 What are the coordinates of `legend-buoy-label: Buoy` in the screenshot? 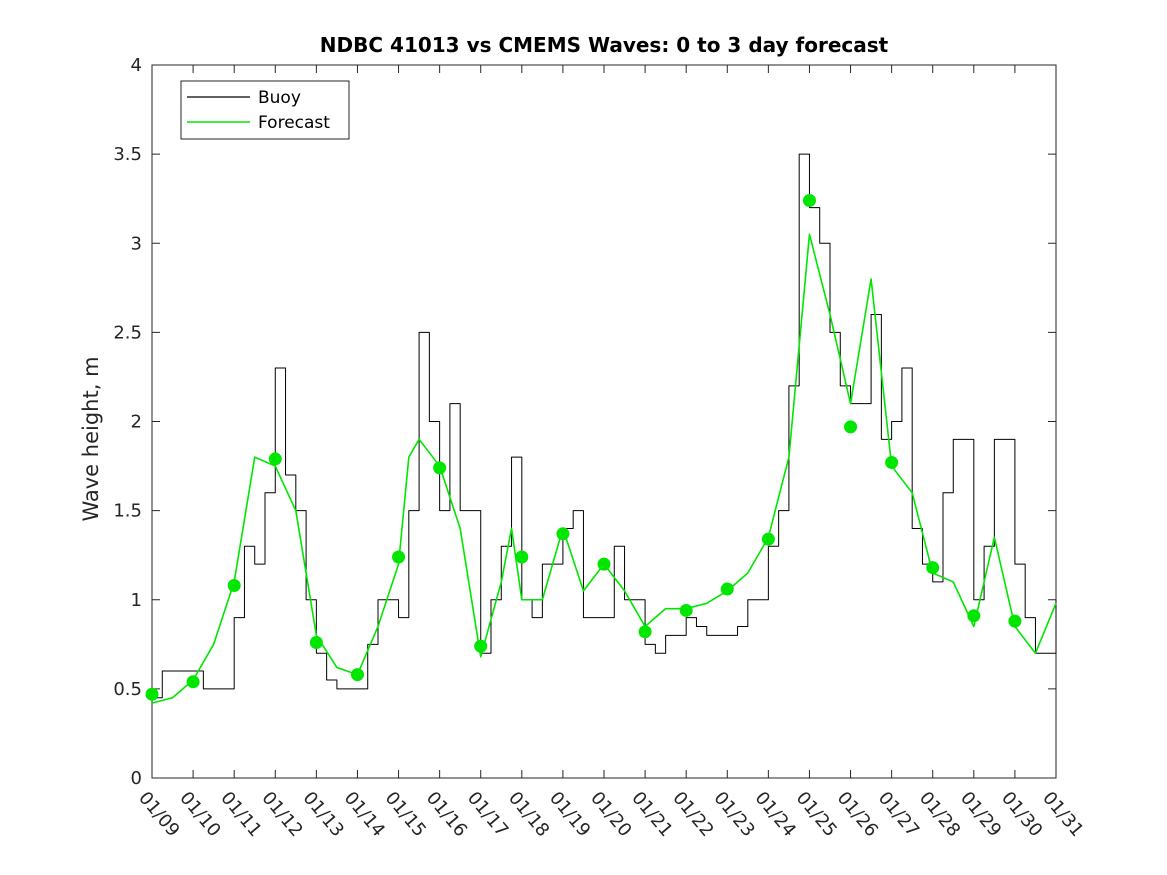 It's located at (279, 98).